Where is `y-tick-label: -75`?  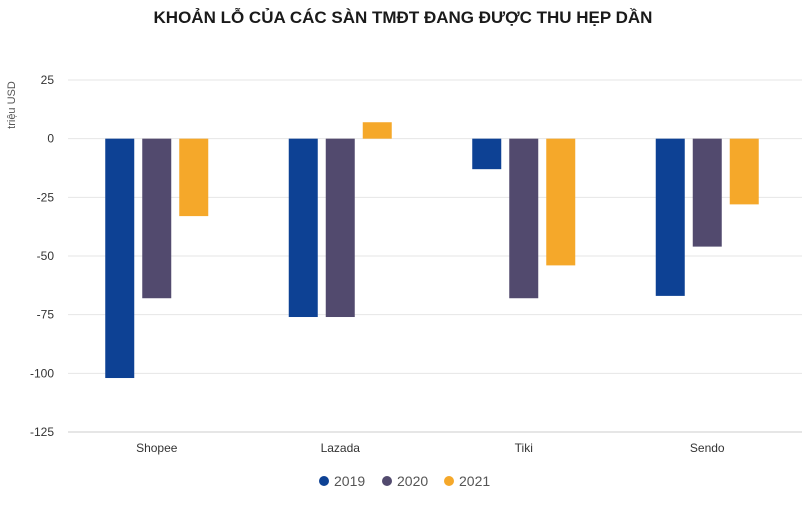 y-tick-label: -75 is located at coordinates (46, 315).